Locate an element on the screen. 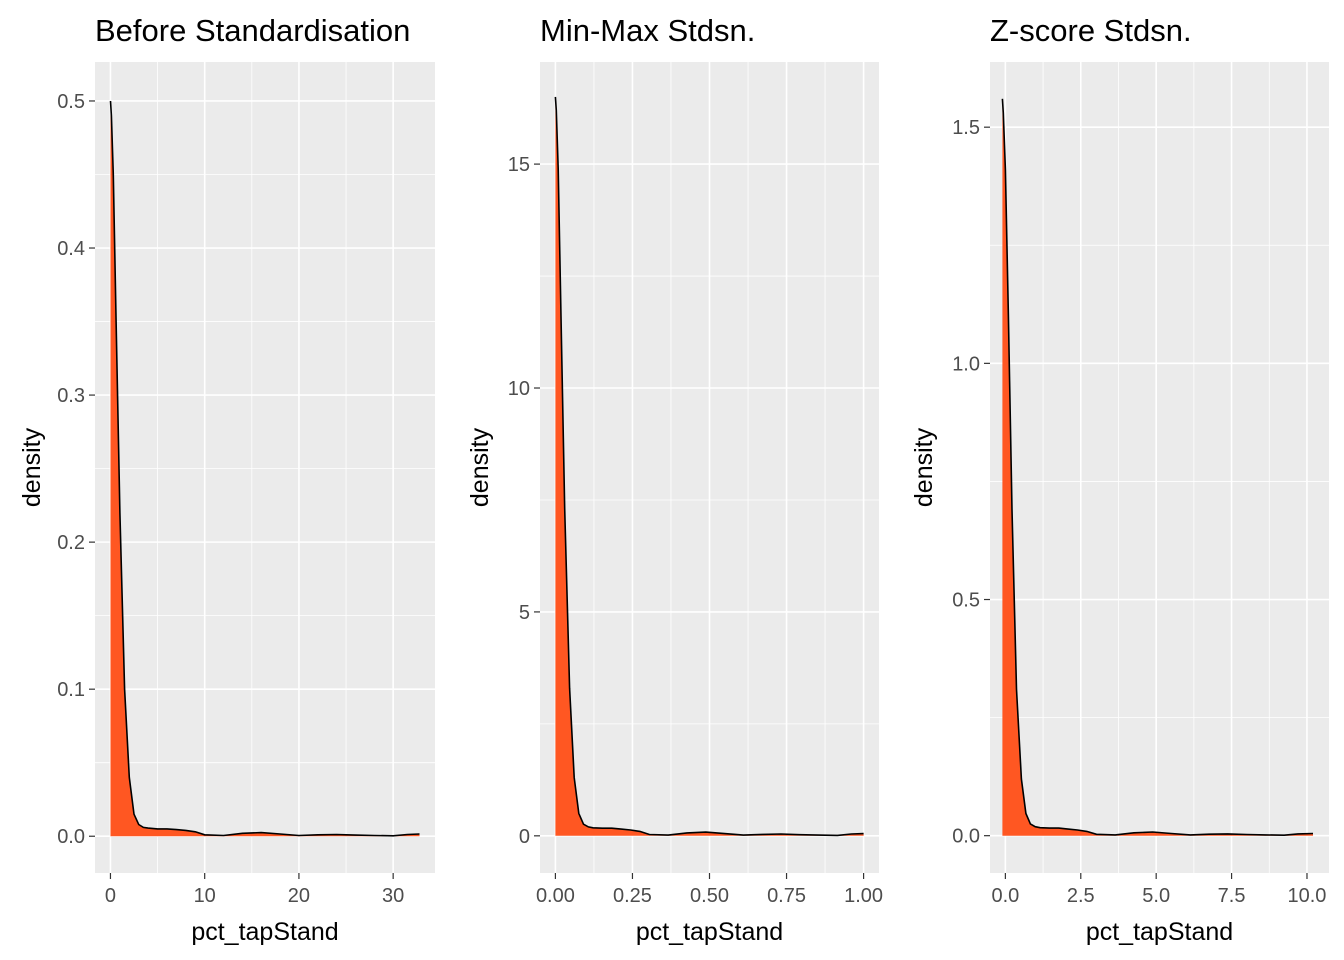 This screenshot has width=1344, height=960. y-tick-label: 1.0 is located at coordinates (966, 364).